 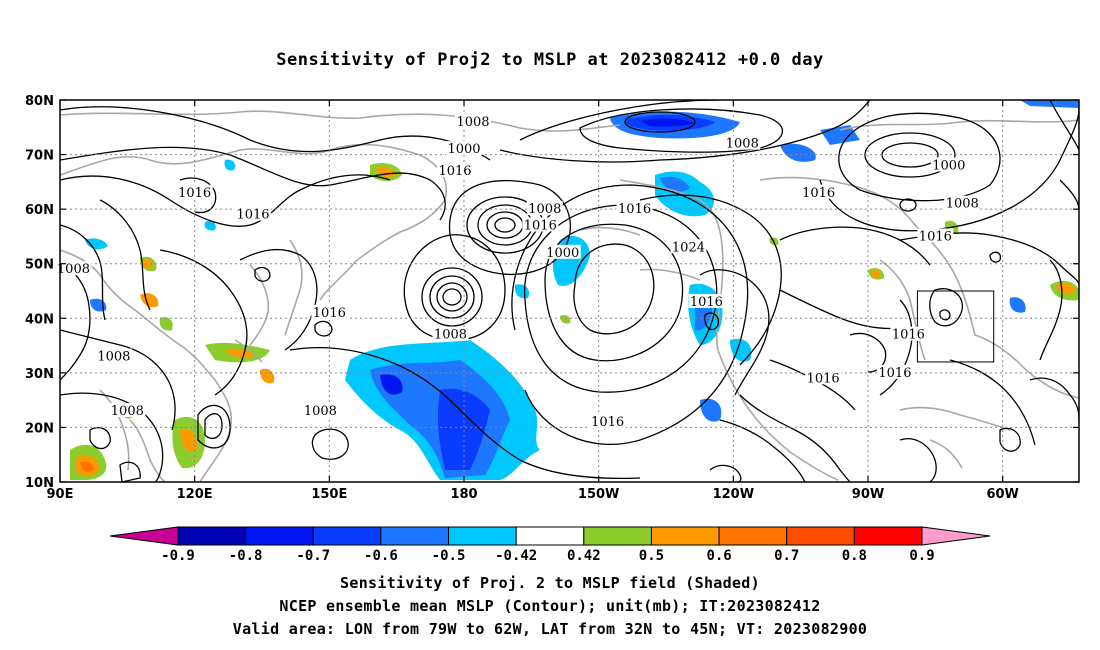 What do you see at coordinates (955, 326) in the screenshot?
I see `valid-area-box` at bounding box center [955, 326].